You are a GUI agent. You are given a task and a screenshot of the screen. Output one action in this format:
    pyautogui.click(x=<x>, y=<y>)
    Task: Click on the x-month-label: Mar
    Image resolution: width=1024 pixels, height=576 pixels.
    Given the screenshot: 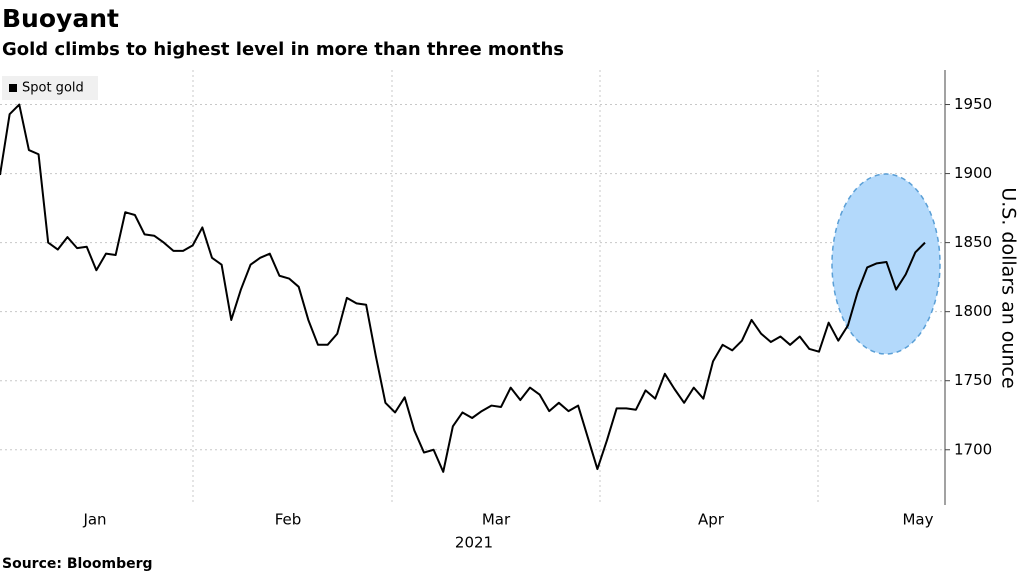 What is the action you would take?
    pyautogui.click(x=496, y=520)
    